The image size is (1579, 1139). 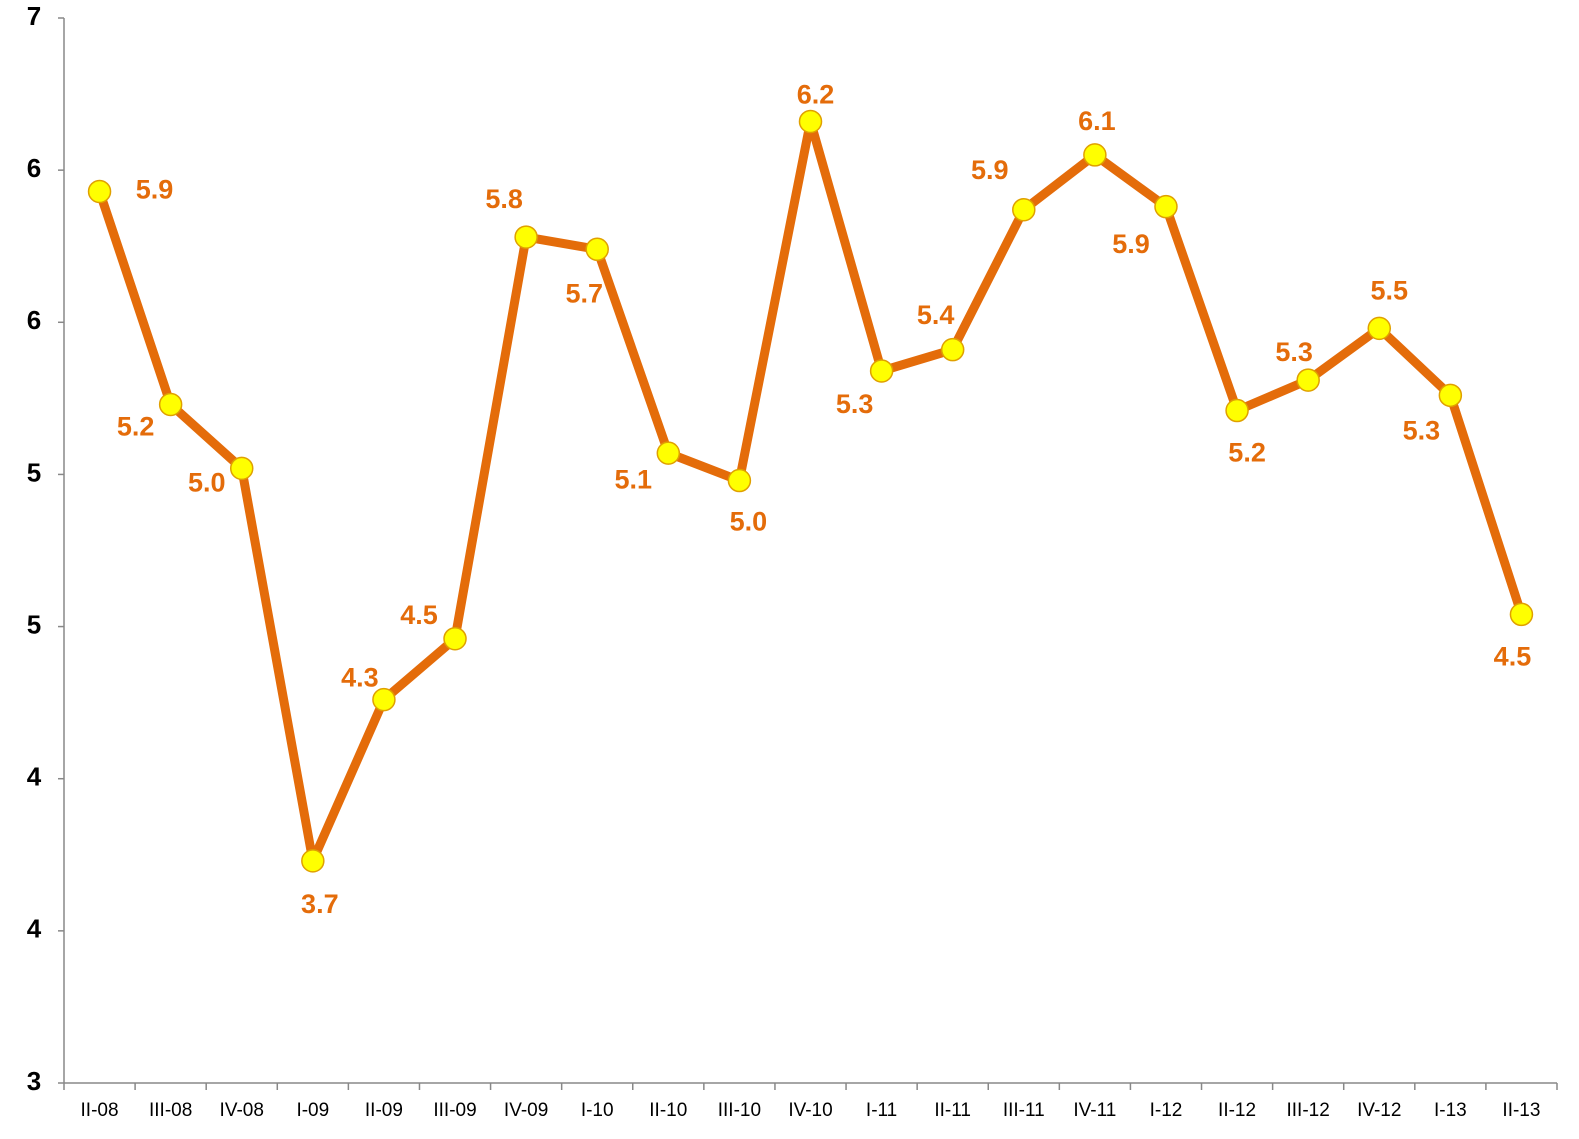 I want to click on x-tick-label: IV-10, so click(x=810, y=1110).